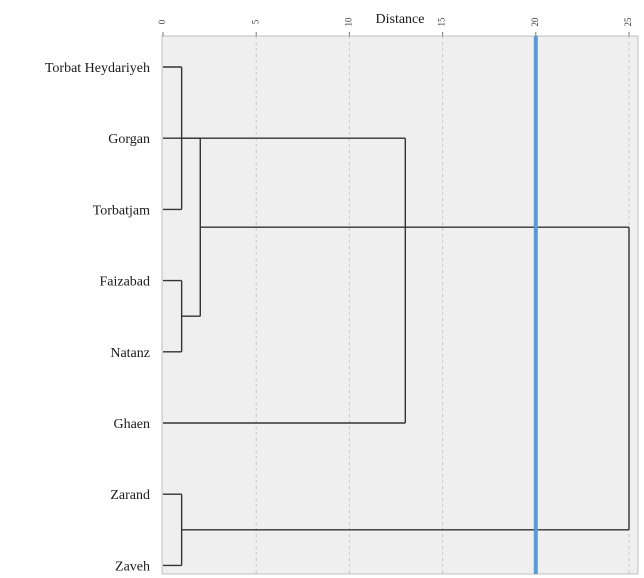 The image size is (644, 578). Describe the element at coordinates (130, 353) in the screenshot. I see `leaf-label: Natanz` at that location.